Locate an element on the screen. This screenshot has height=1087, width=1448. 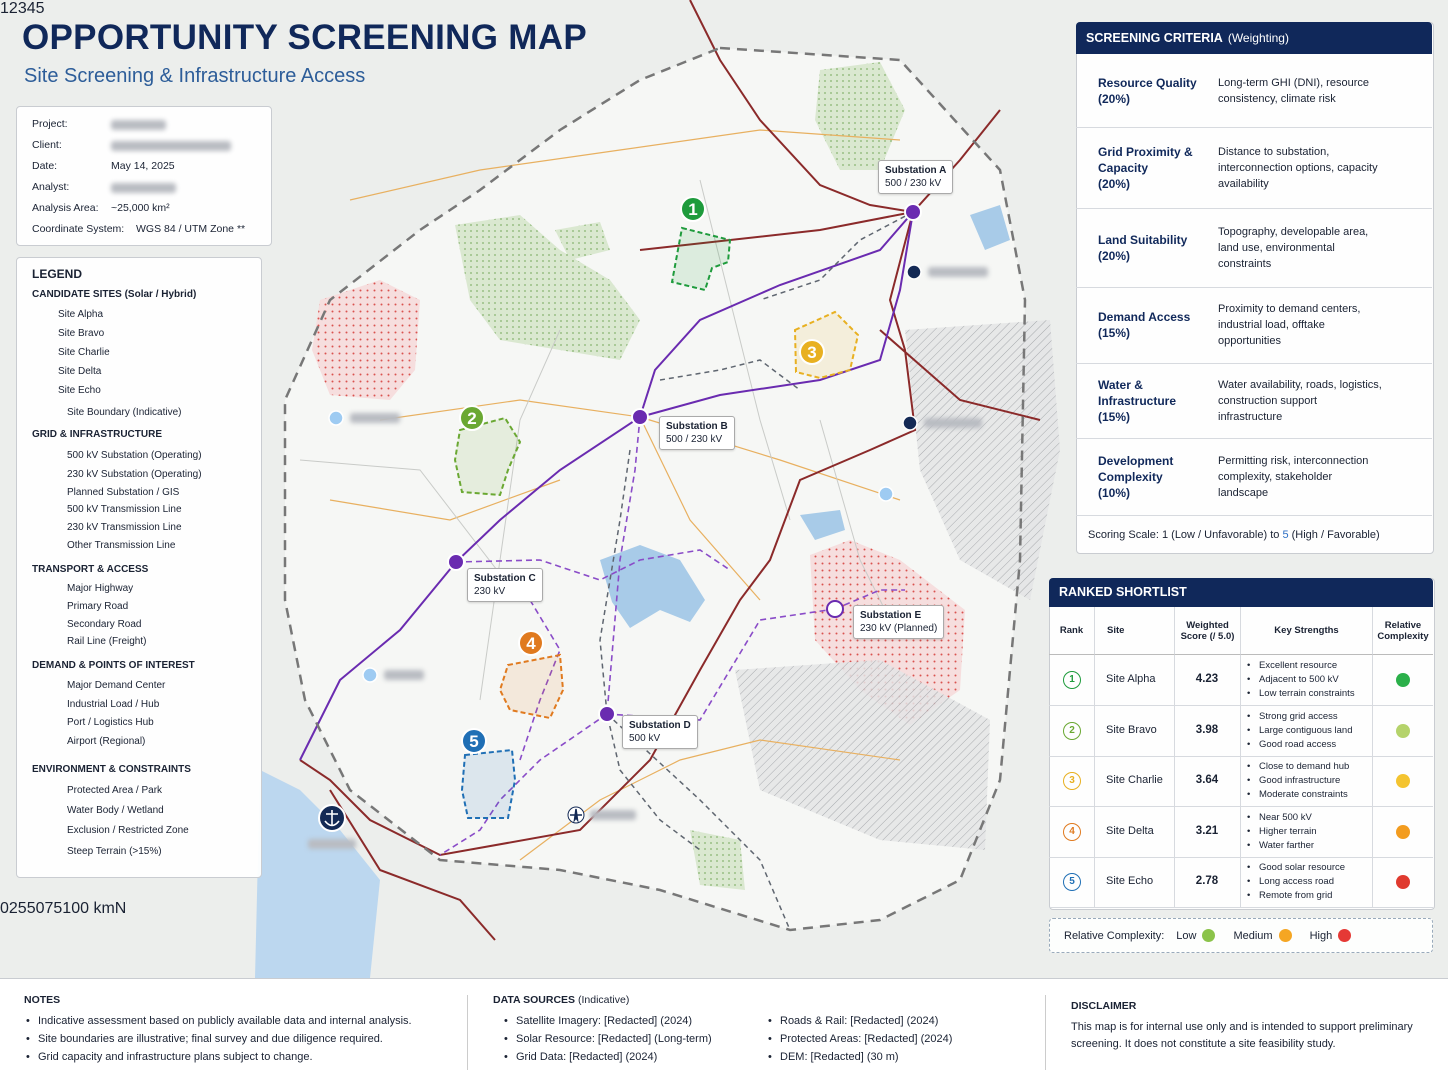
legend-label: 500 kV Substation (Operating) is located at coordinates (134, 455).